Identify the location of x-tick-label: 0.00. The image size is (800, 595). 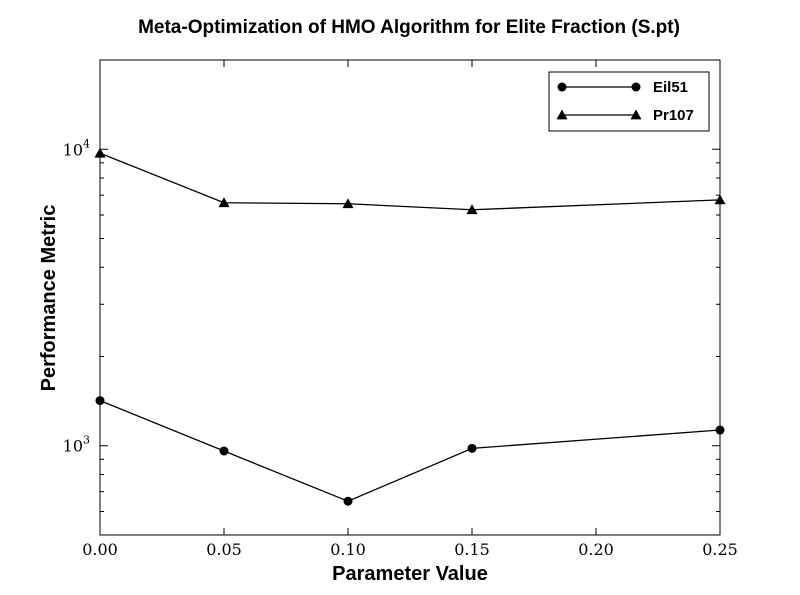
(100, 549).